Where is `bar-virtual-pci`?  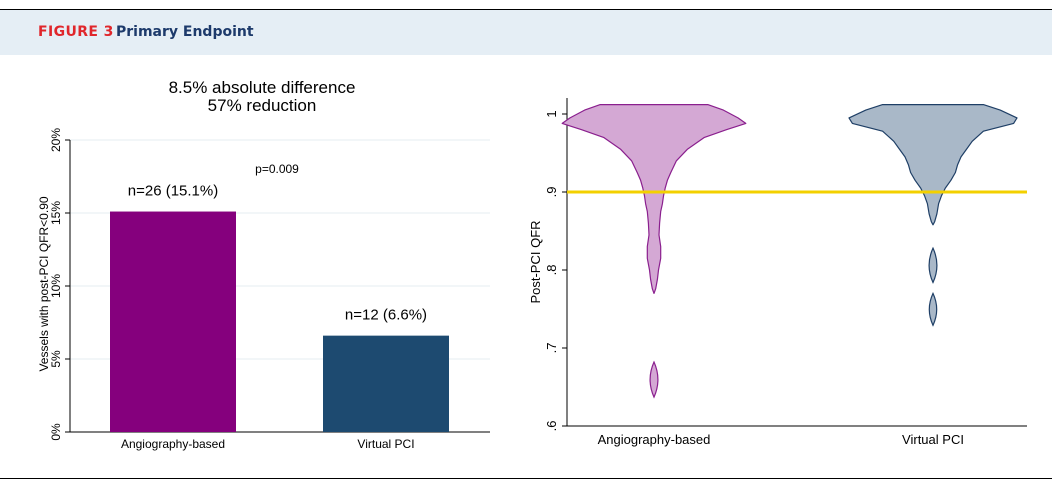 bar-virtual-pci is located at coordinates (386, 383).